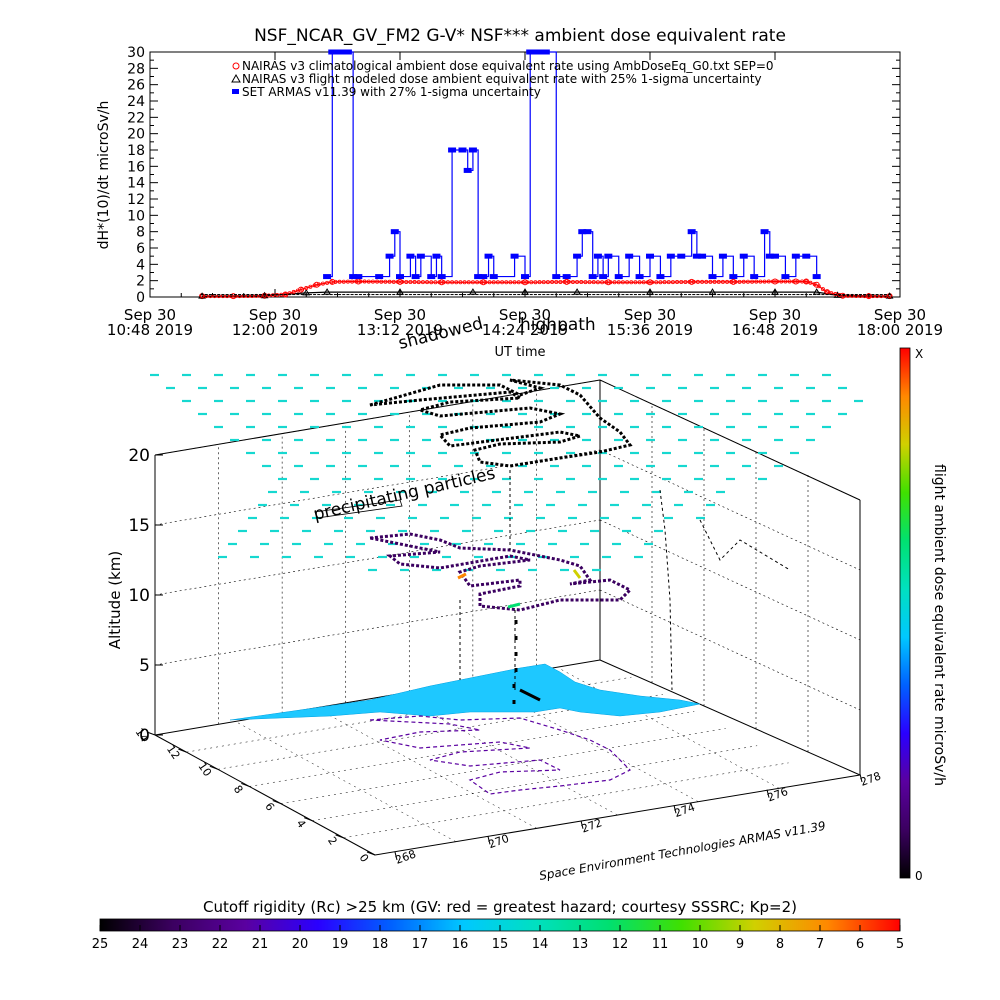 This screenshot has height=1000, width=1000. I want to click on longitude-tick, so click(489, 840).